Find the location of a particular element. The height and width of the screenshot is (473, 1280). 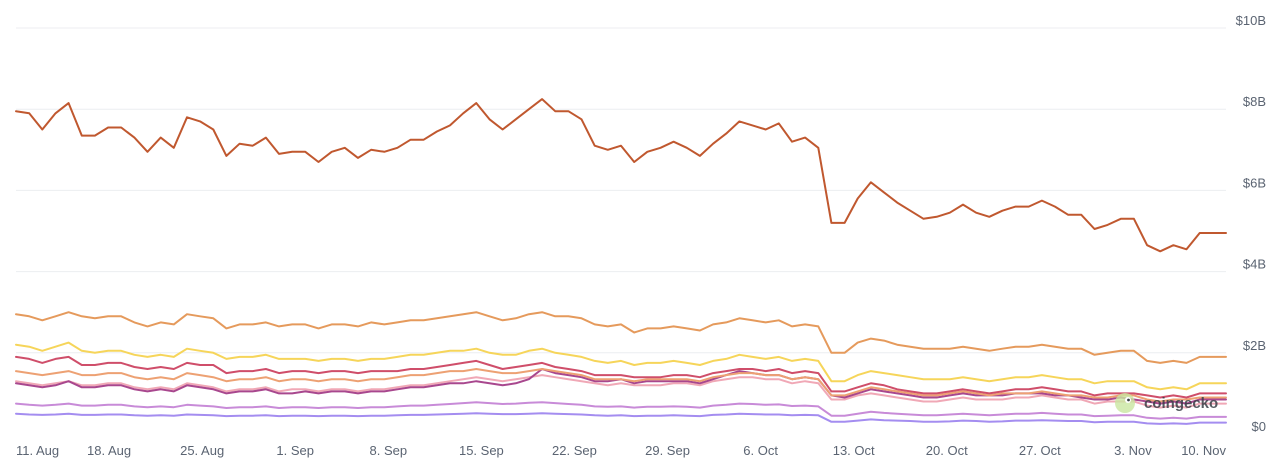

x-tick-label: 18. Aug is located at coordinates (109, 450).